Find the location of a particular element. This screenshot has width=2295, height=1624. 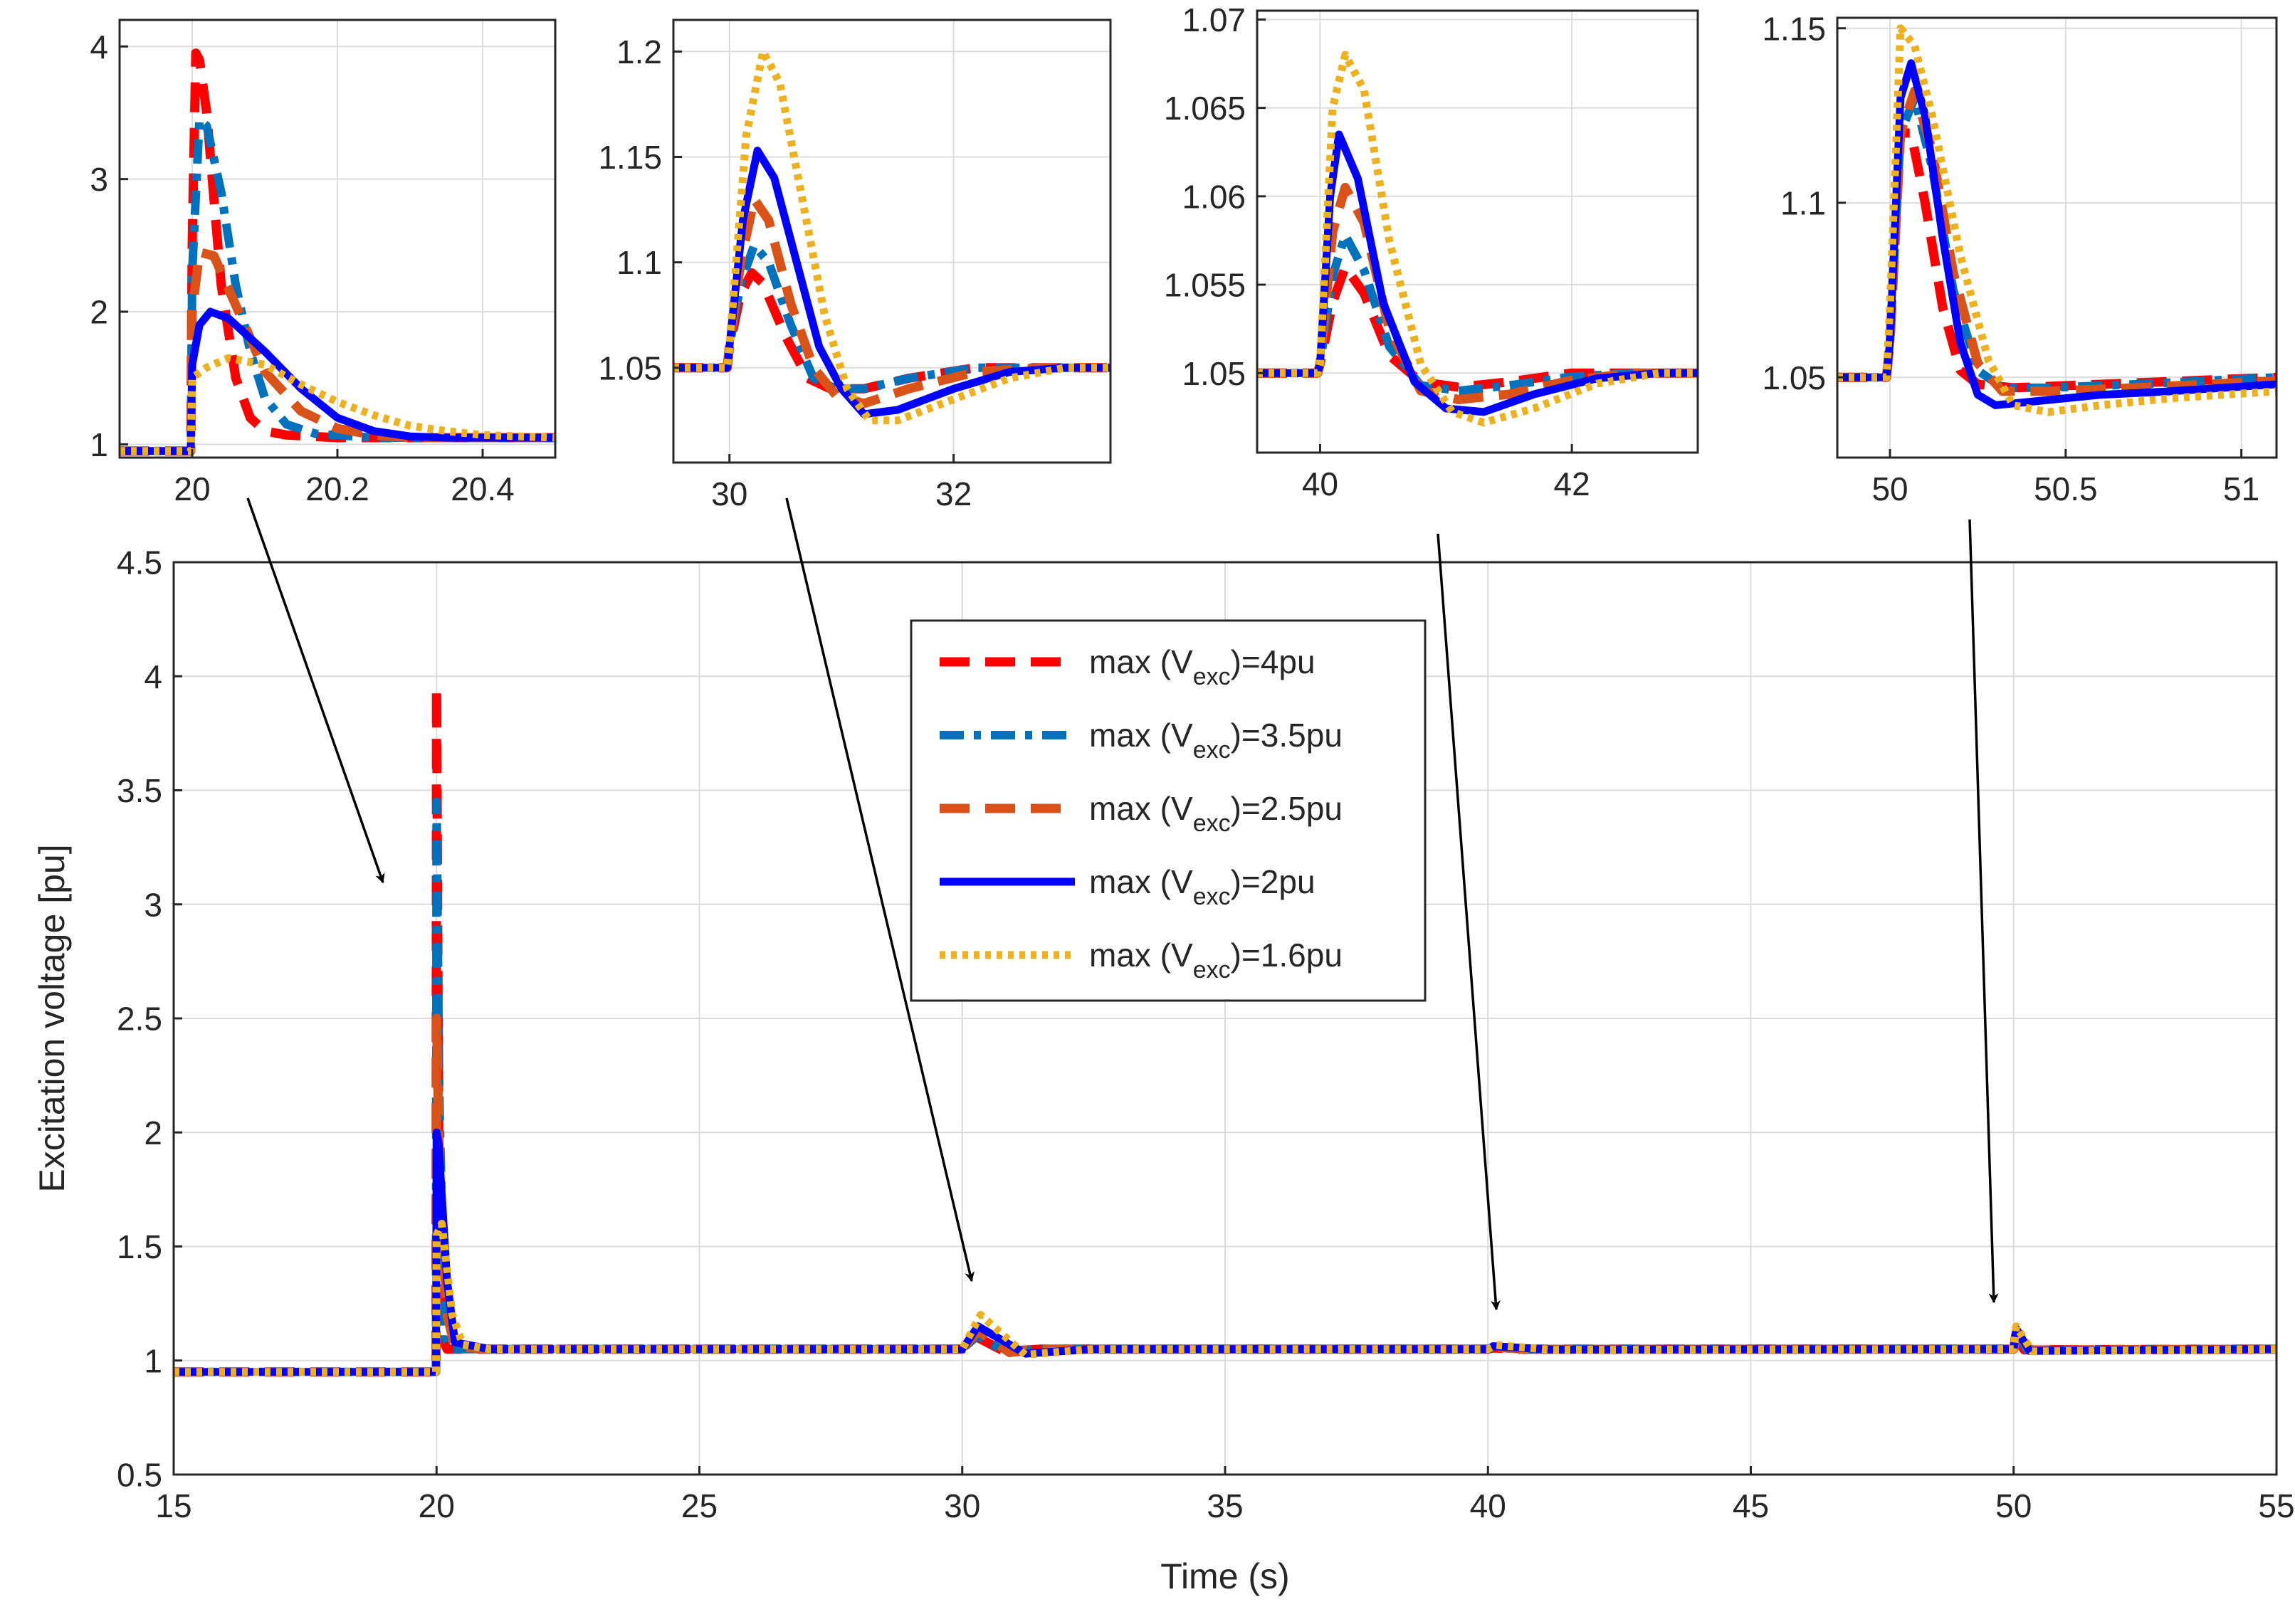

inset4-panel: 50 50.5 51 1.05 1.1 1.15 is located at coordinates (2020, 258).